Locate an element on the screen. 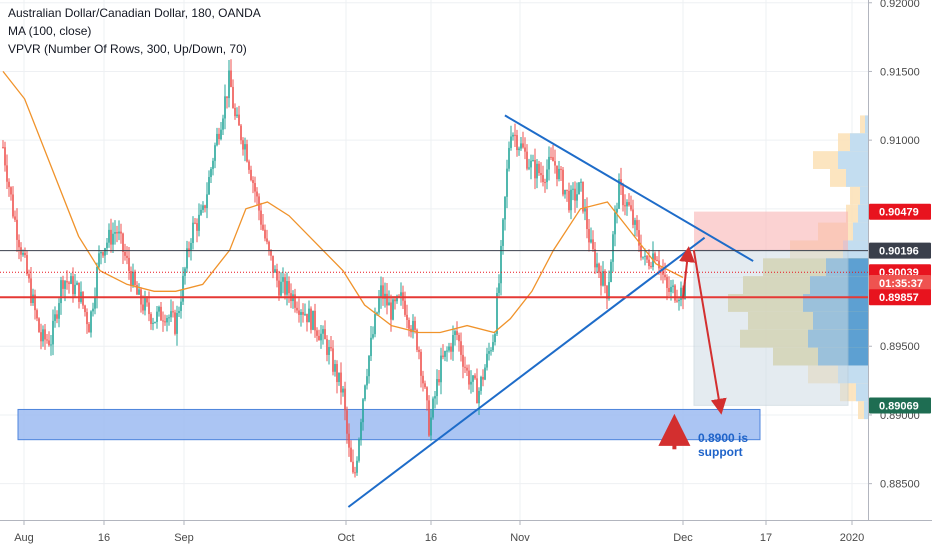  descending-trendline is located at coordinates (629, 188).